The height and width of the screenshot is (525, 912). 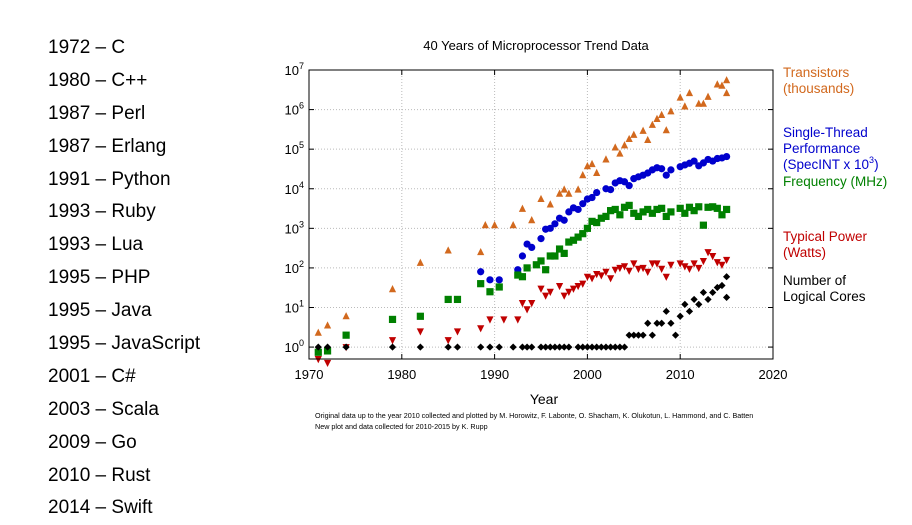 What do you see at coordinates (294, 346) in the screenshot?
I see `y-tick-label: 10⁰` at bounding box center [294, 346].